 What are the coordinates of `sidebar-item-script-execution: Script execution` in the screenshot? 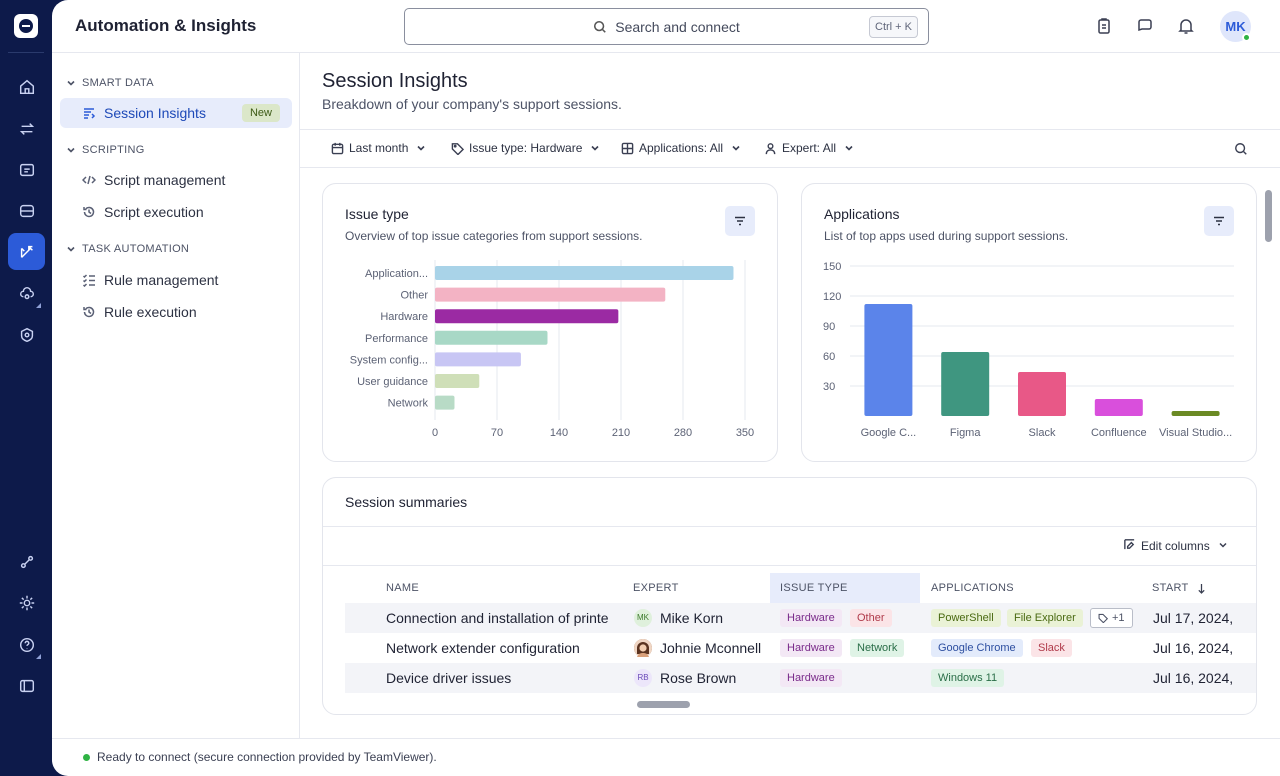 It's located at (176, 212).